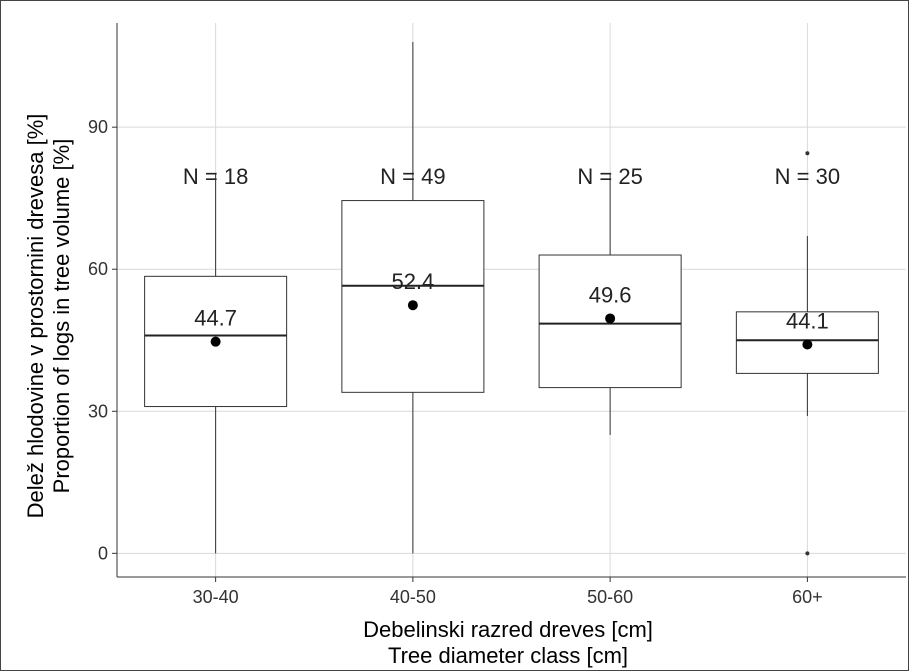 The height and width of the screenshot is (672, 909). What do you see at coordinates (508, 629) in the screenshot?
I see `x-axis-title: Debelinski razred dreves [cm]` at bounding box center [508, 629].